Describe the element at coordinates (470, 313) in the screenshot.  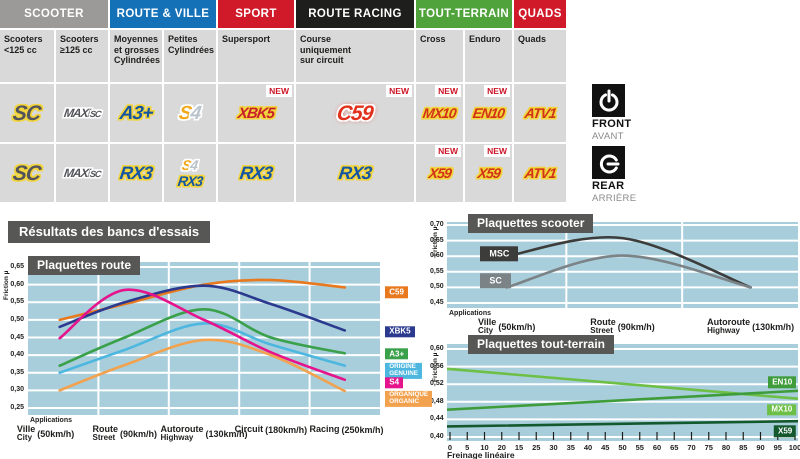
I see `applications-label: Applications` at that location.